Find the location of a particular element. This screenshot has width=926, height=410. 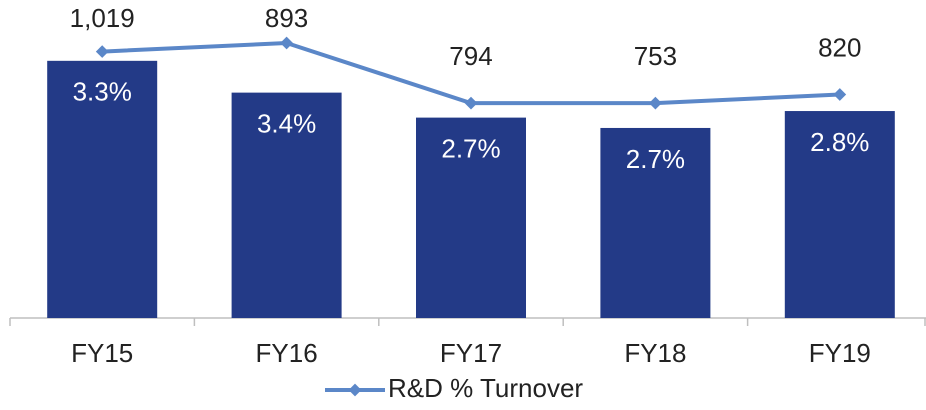

line-value-label: 2.8% is located at coordinates (839, 142).